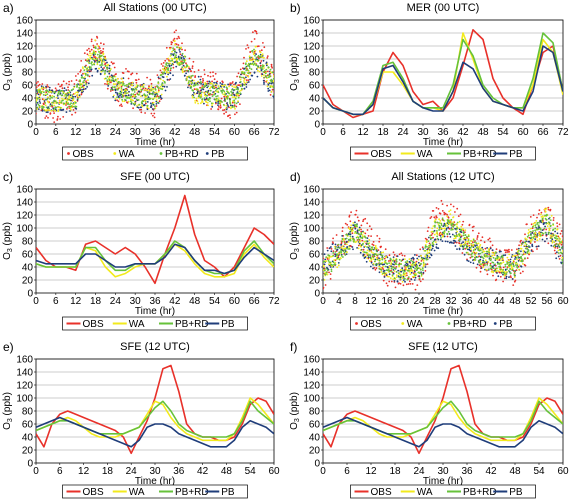  Describe the element at coordinates (274, 132) in the screenshot. I see `x-tick-label: 72` at that location.